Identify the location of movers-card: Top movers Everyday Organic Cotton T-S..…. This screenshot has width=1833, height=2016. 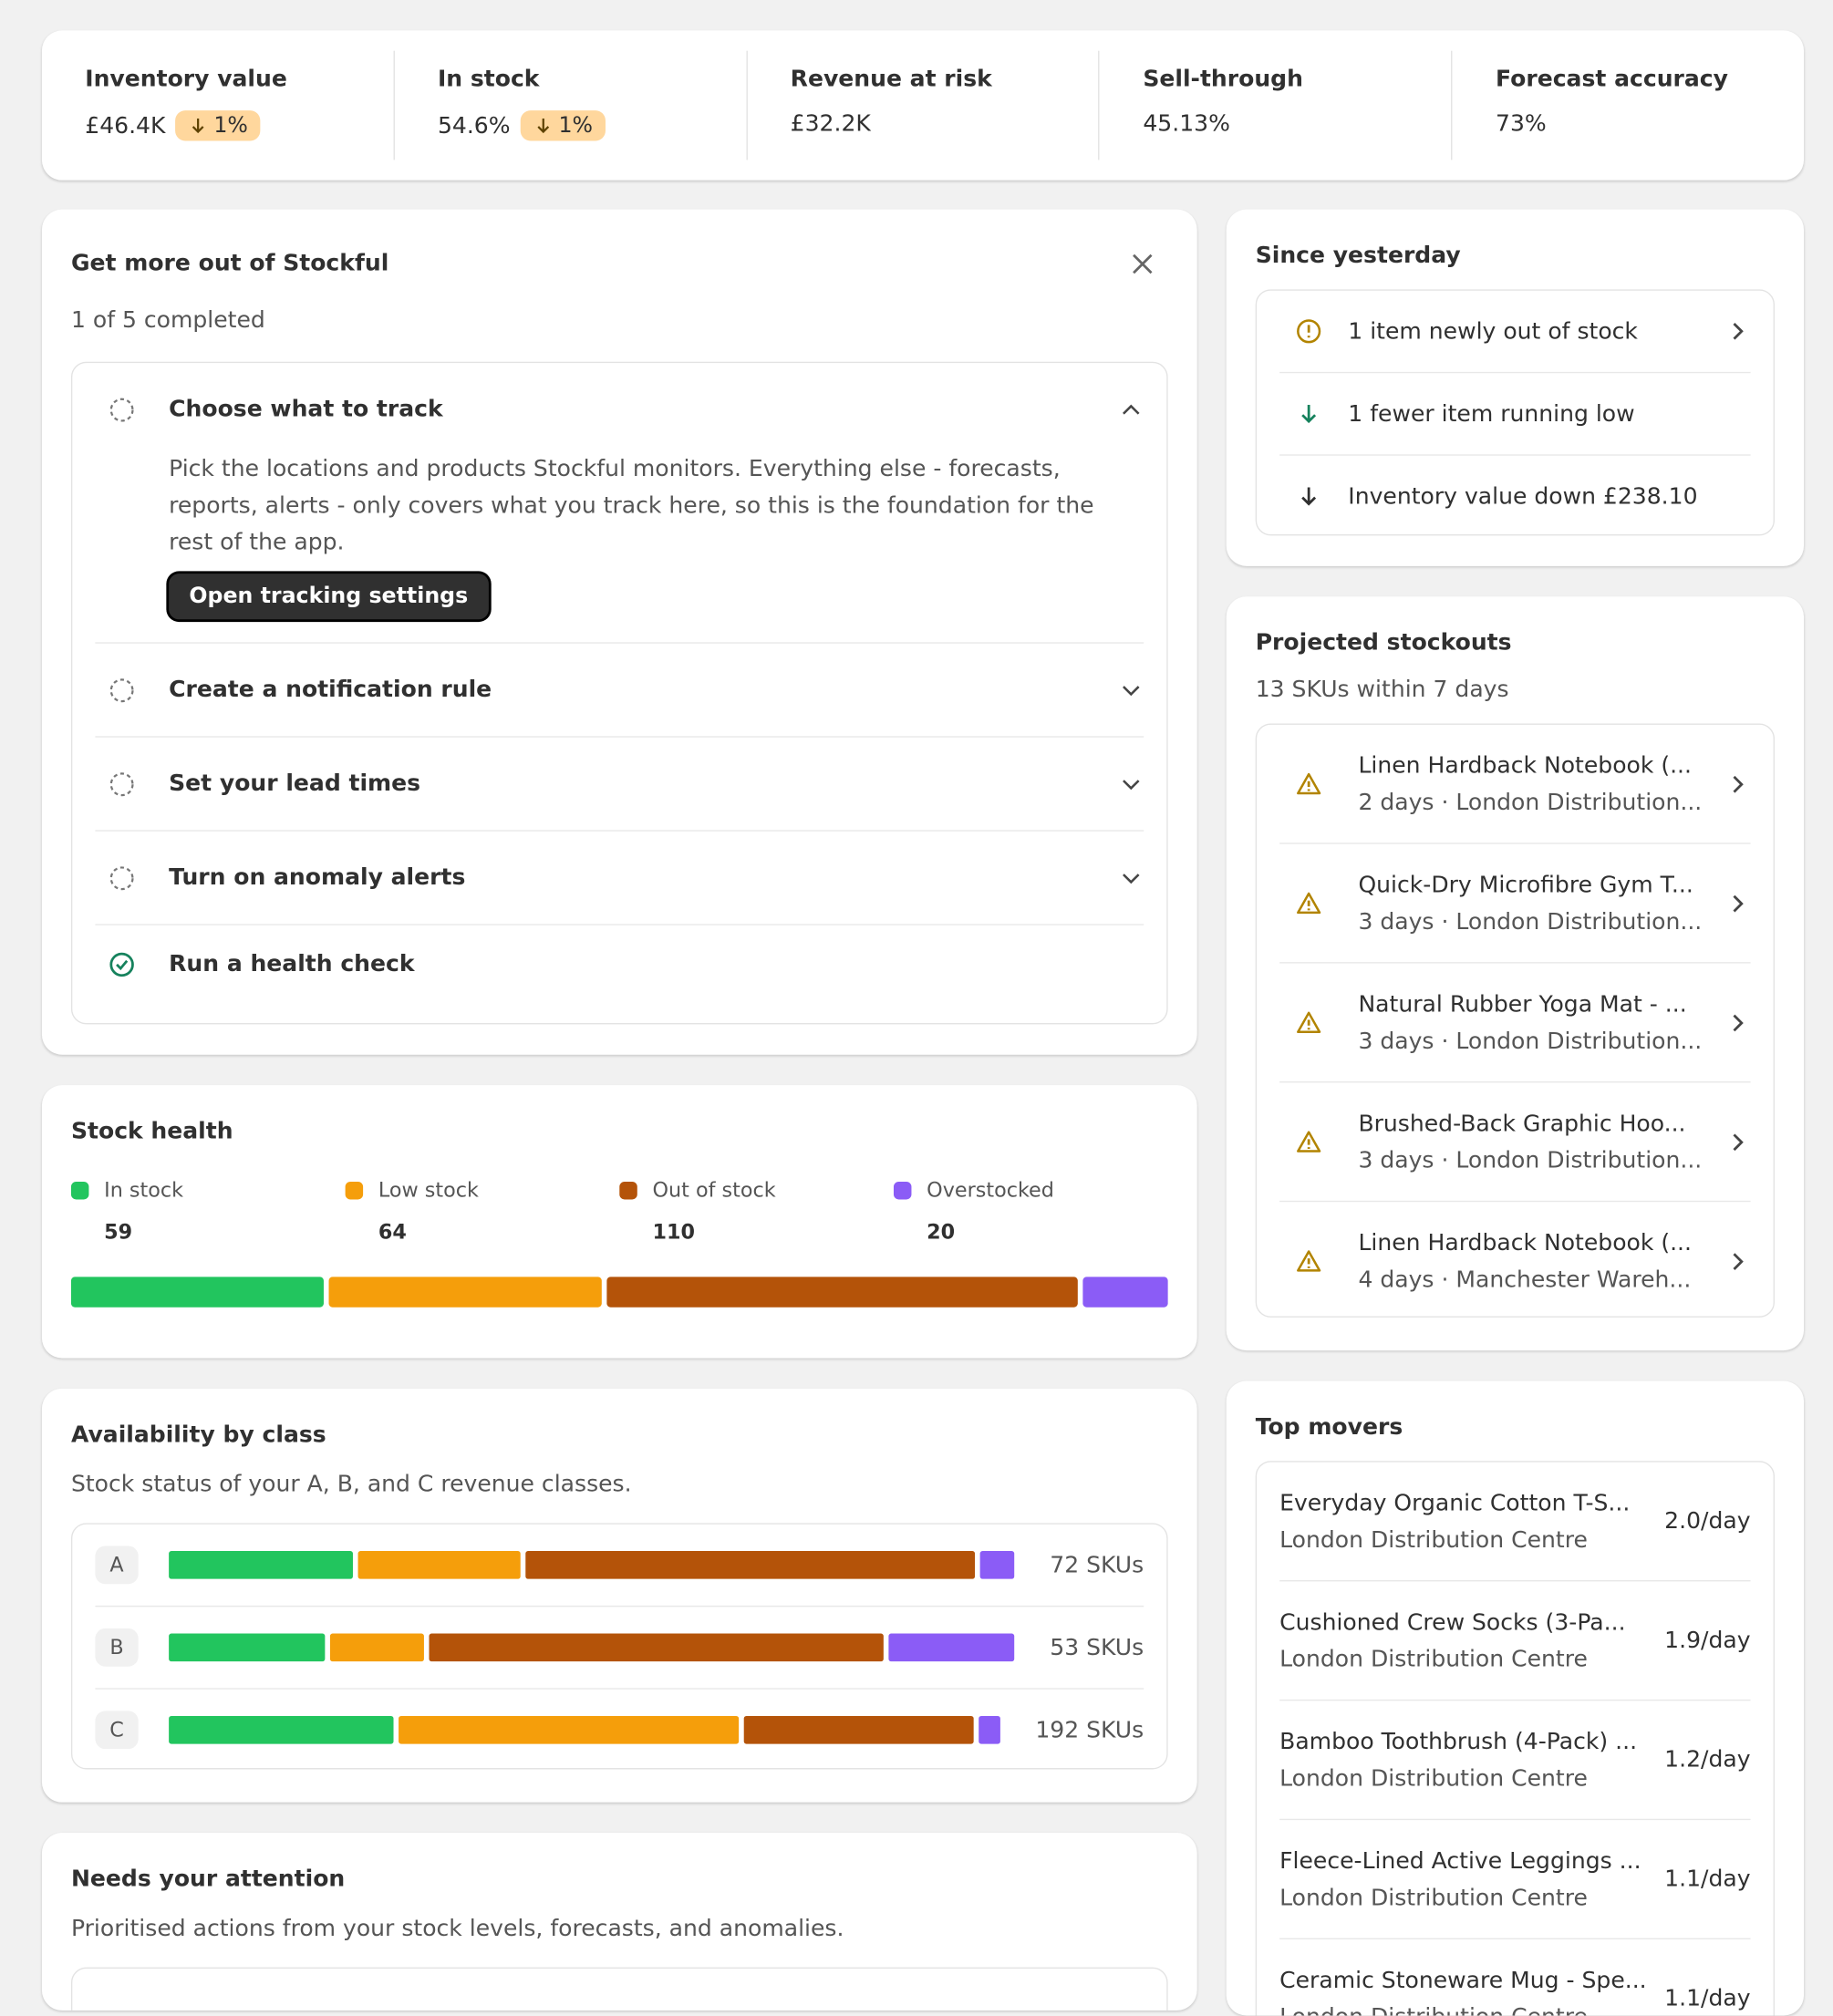
(1515, 1698).